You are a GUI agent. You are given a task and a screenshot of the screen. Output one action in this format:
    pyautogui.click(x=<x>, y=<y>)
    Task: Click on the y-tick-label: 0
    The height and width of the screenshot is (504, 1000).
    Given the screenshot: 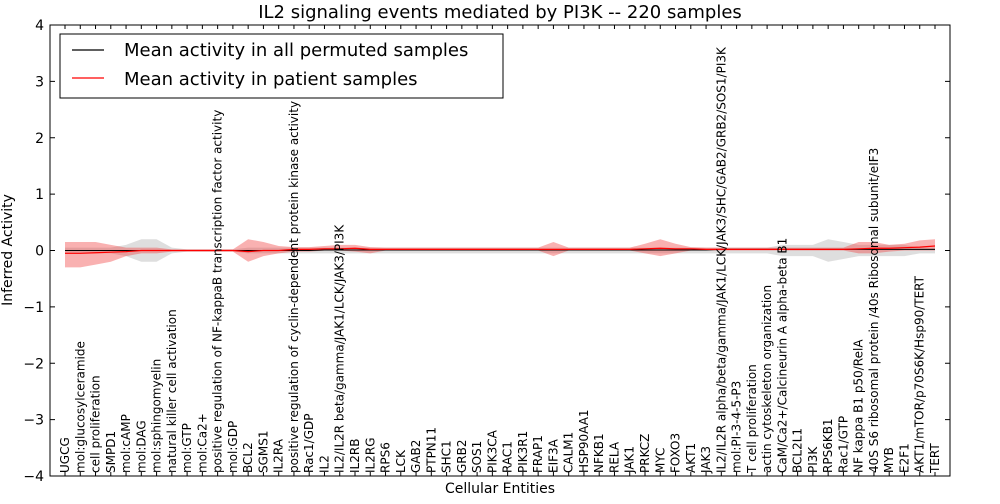 What is the action you would take?
    pyautogui.click(x=39, y=252)
    